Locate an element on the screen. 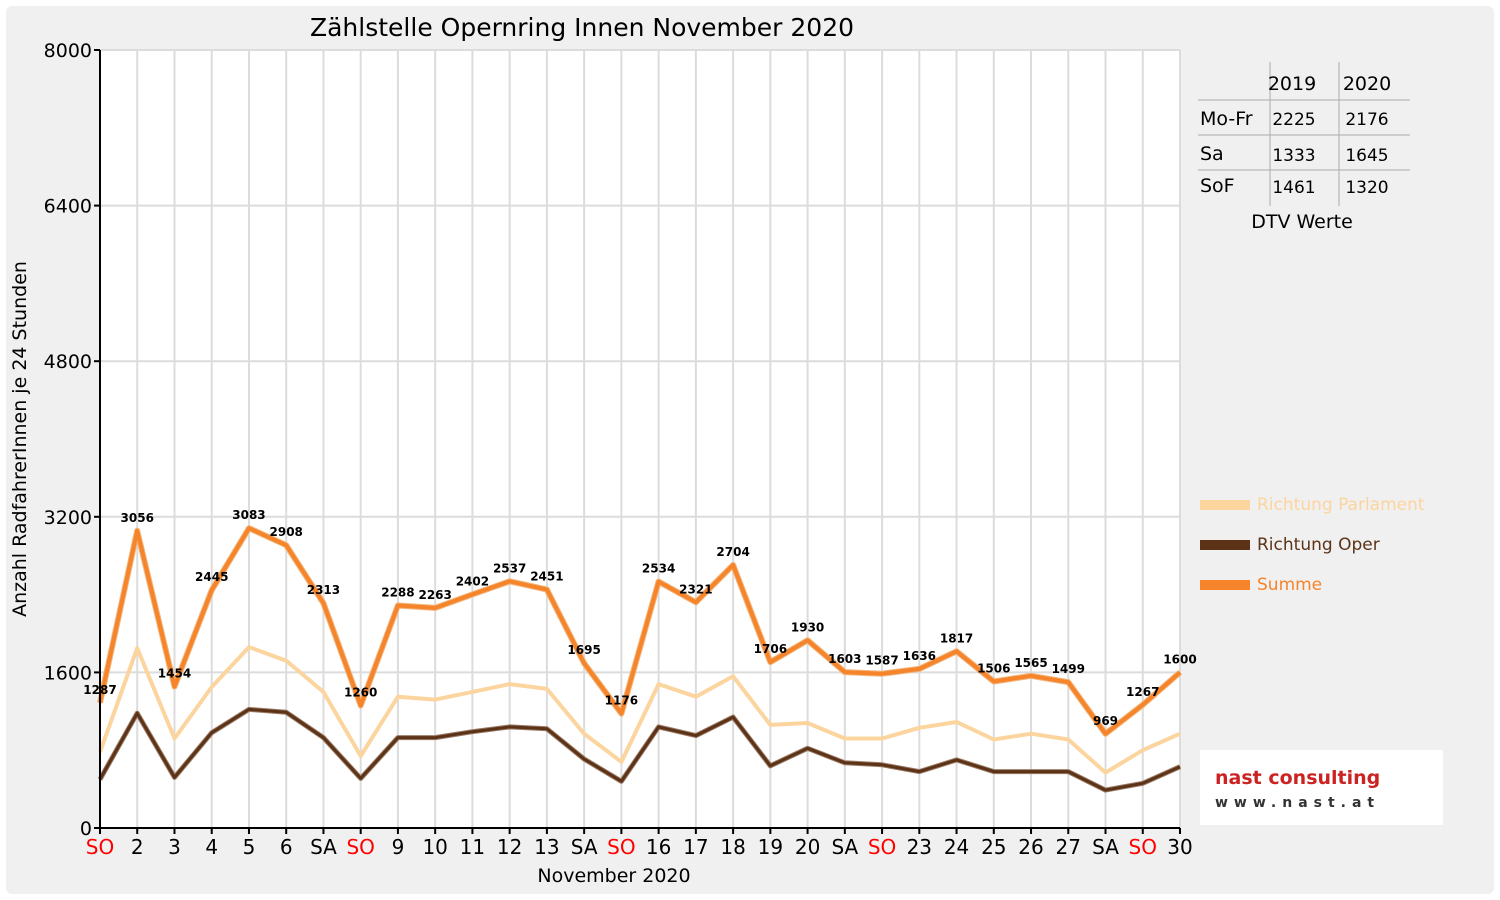 The image size is (1500, 900). series-line-richtung-parlament is located at coordinates (639, 710).